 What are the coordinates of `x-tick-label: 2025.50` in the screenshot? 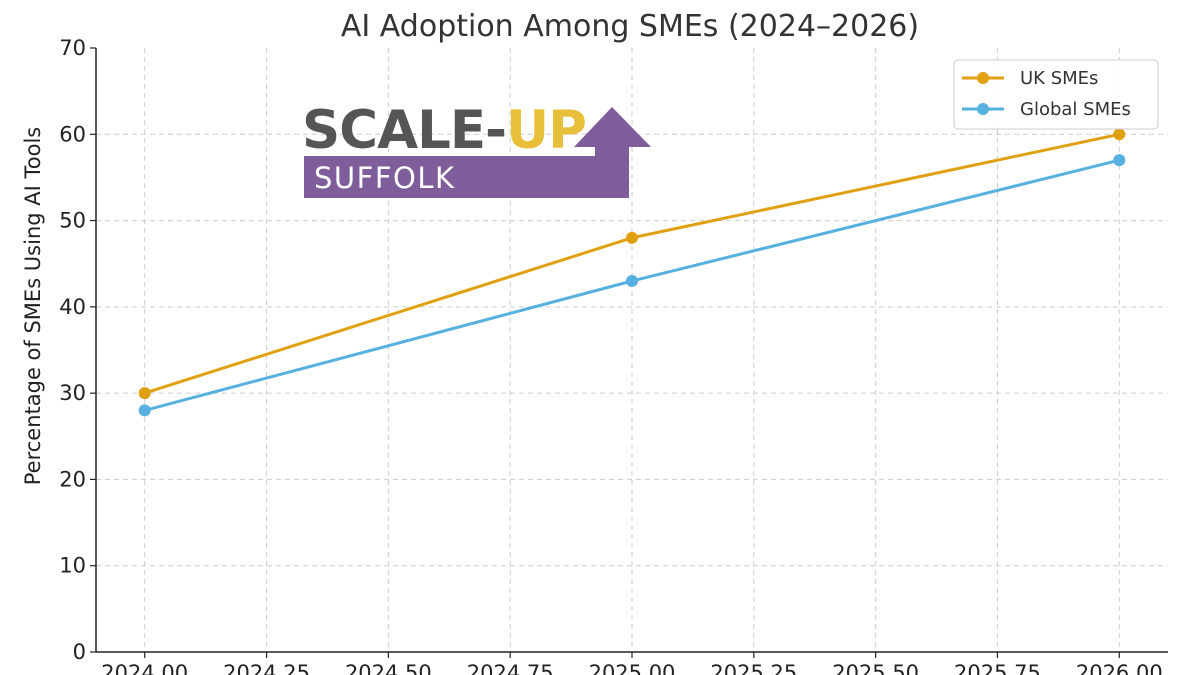 It's located at (875, 668).